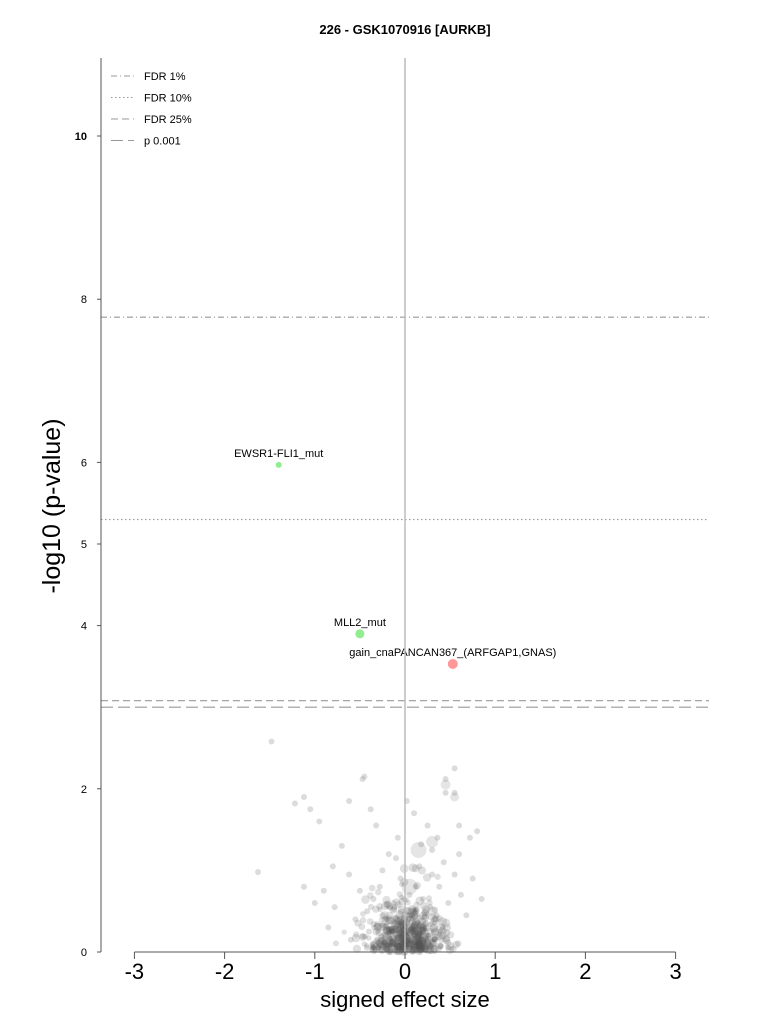 The height and width of the screenshot is (1024, 768). I want to click on x-tick-label: -2, so click(225, 971).